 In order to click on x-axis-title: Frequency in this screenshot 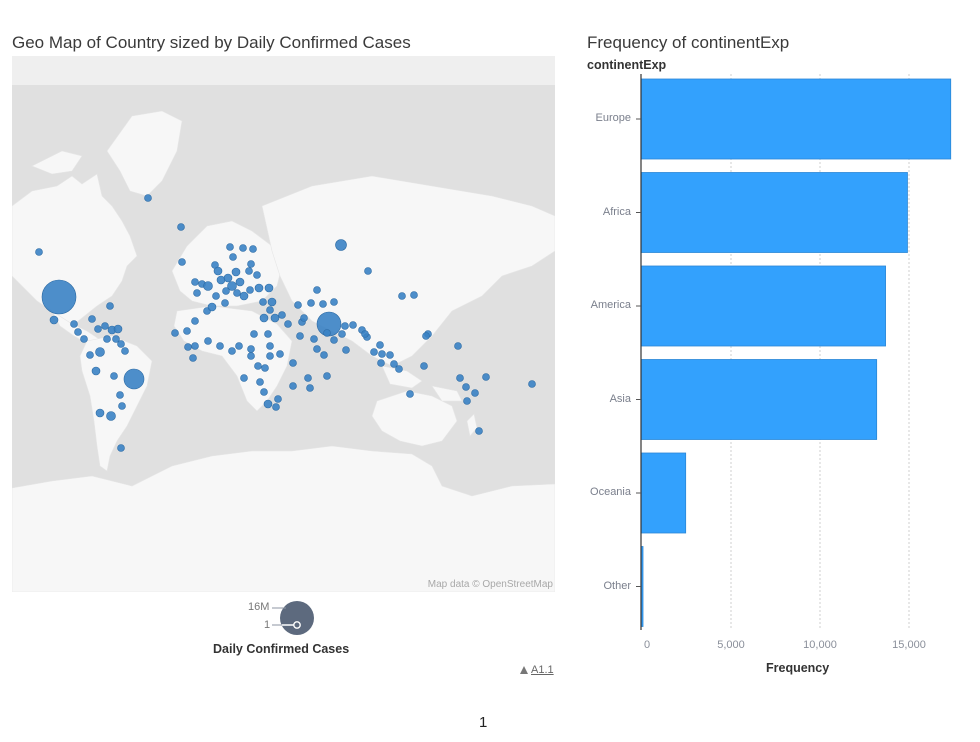, I will do `click(798, 668)`.